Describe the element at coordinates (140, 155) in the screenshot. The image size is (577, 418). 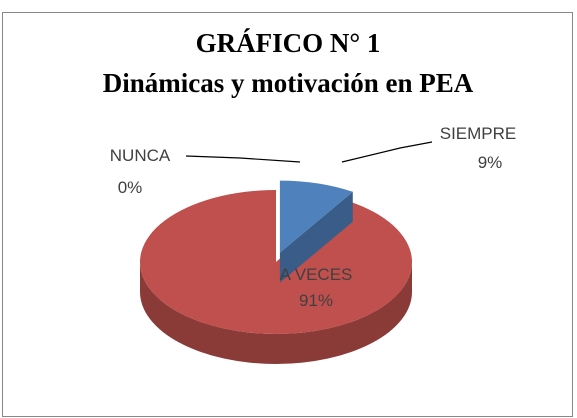
I see `slice-label: NUNCA` at that location.